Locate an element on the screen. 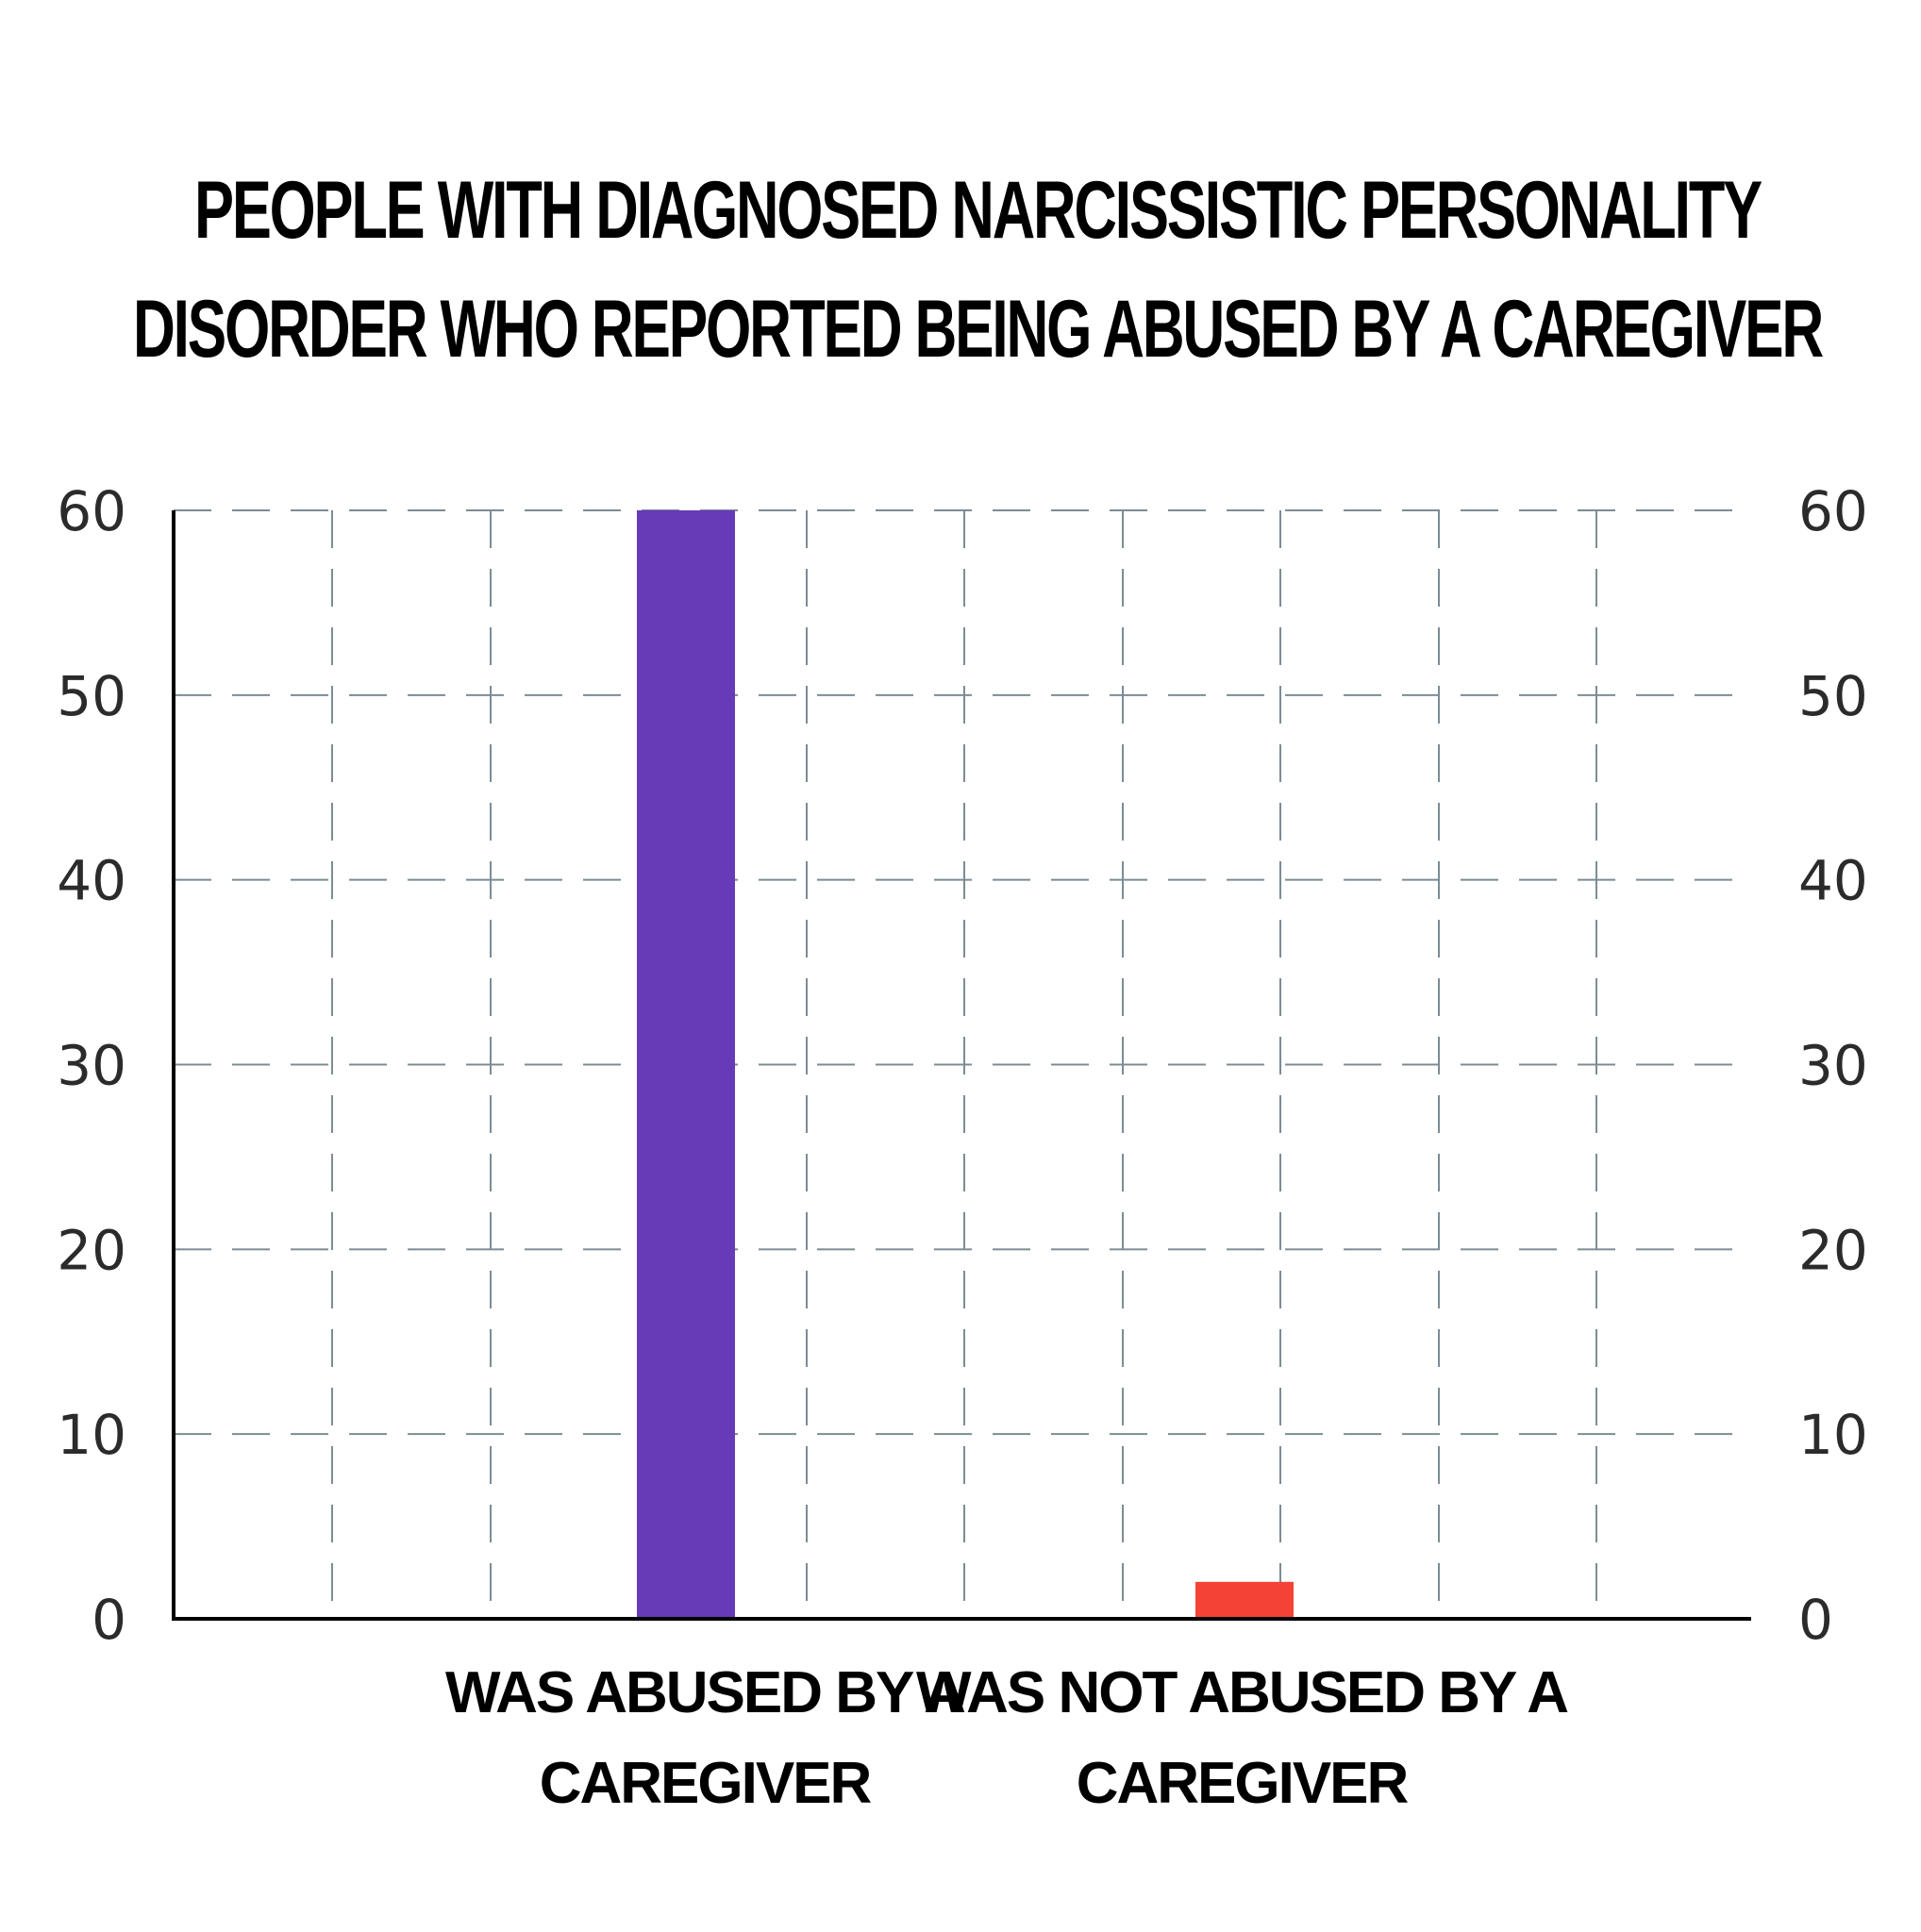 This screenshot has width=1921, height=1932. y-tick-label-right: 60 is located at coordinates (1833, 511).